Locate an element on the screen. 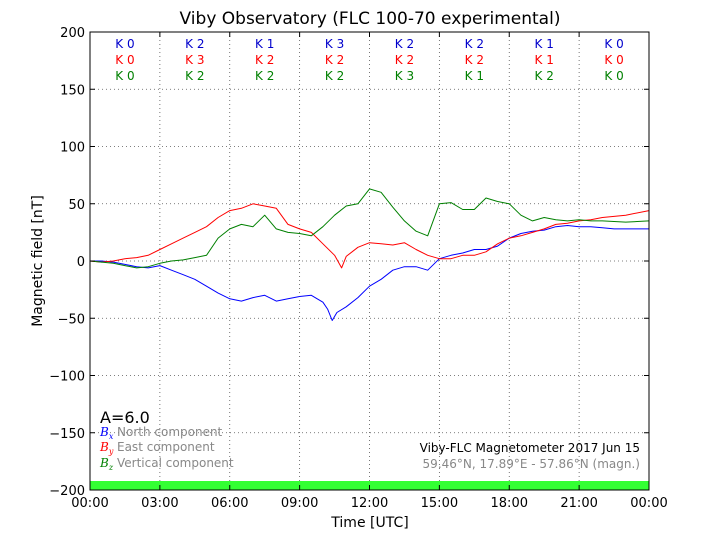 The image size is (720, 540). location-info: 59.46°N, 17.89°E - 57.86°N (magn.) is located at coordinates (531, 464).